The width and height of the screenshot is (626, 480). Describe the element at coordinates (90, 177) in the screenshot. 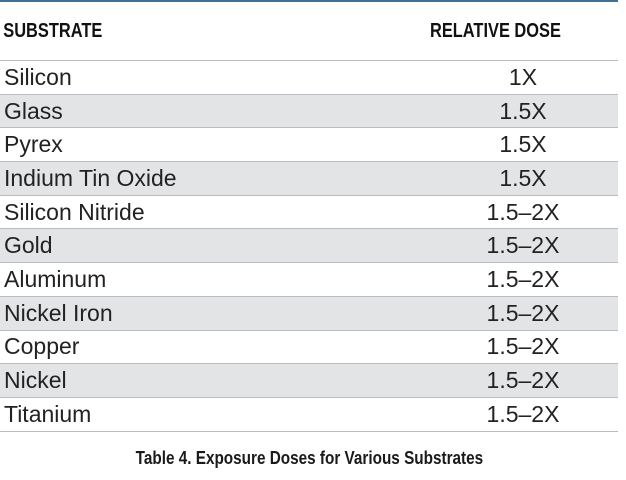

I see `cell-substrate: Indium Tin Oxide` at that location.